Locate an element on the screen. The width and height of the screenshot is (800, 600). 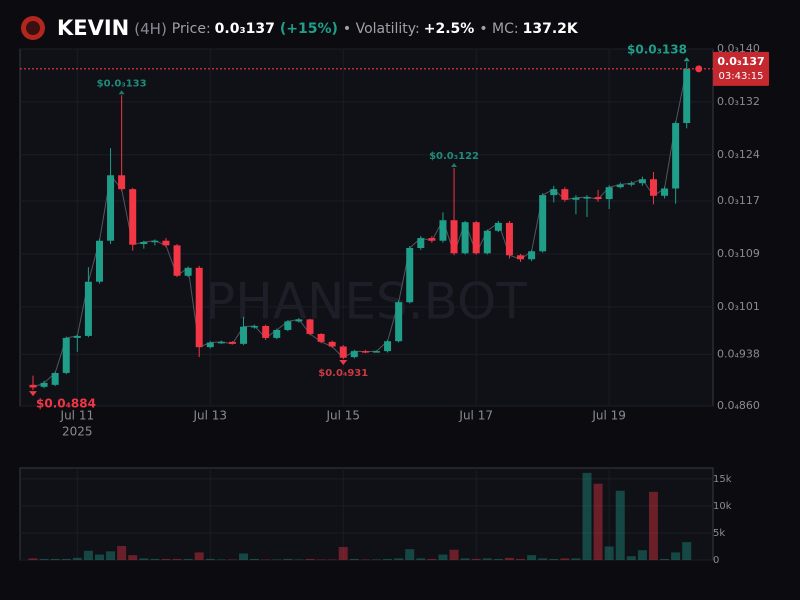
x-tick-label: Jul 11 is located at coordinates (77, 416).